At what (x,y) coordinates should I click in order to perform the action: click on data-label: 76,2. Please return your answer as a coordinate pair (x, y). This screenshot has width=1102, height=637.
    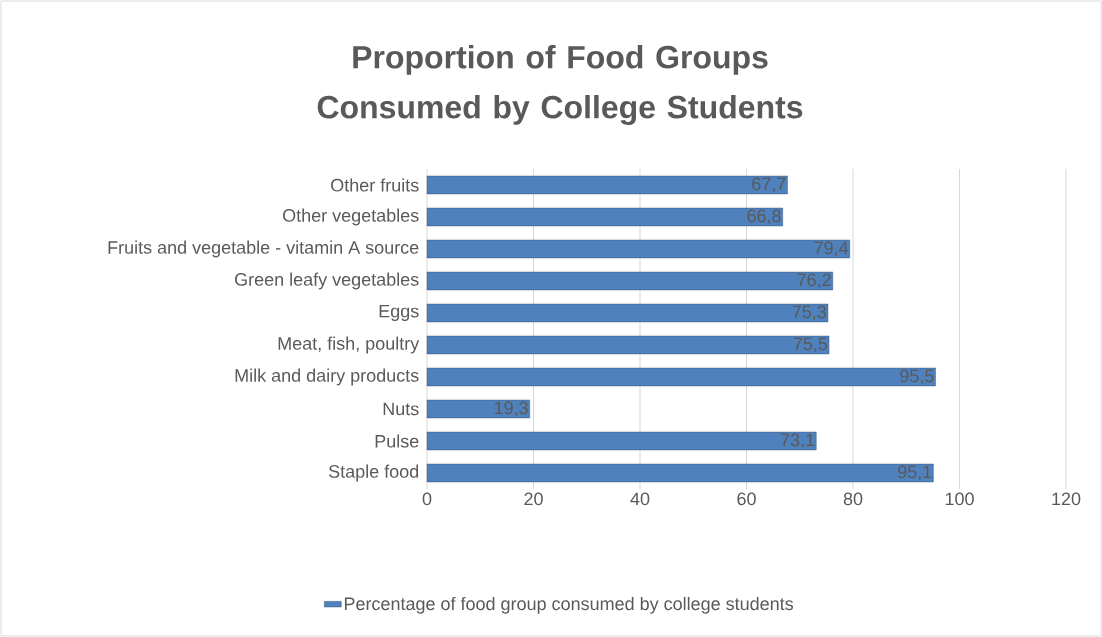
    Looking at the image, I should click on (814, 281).